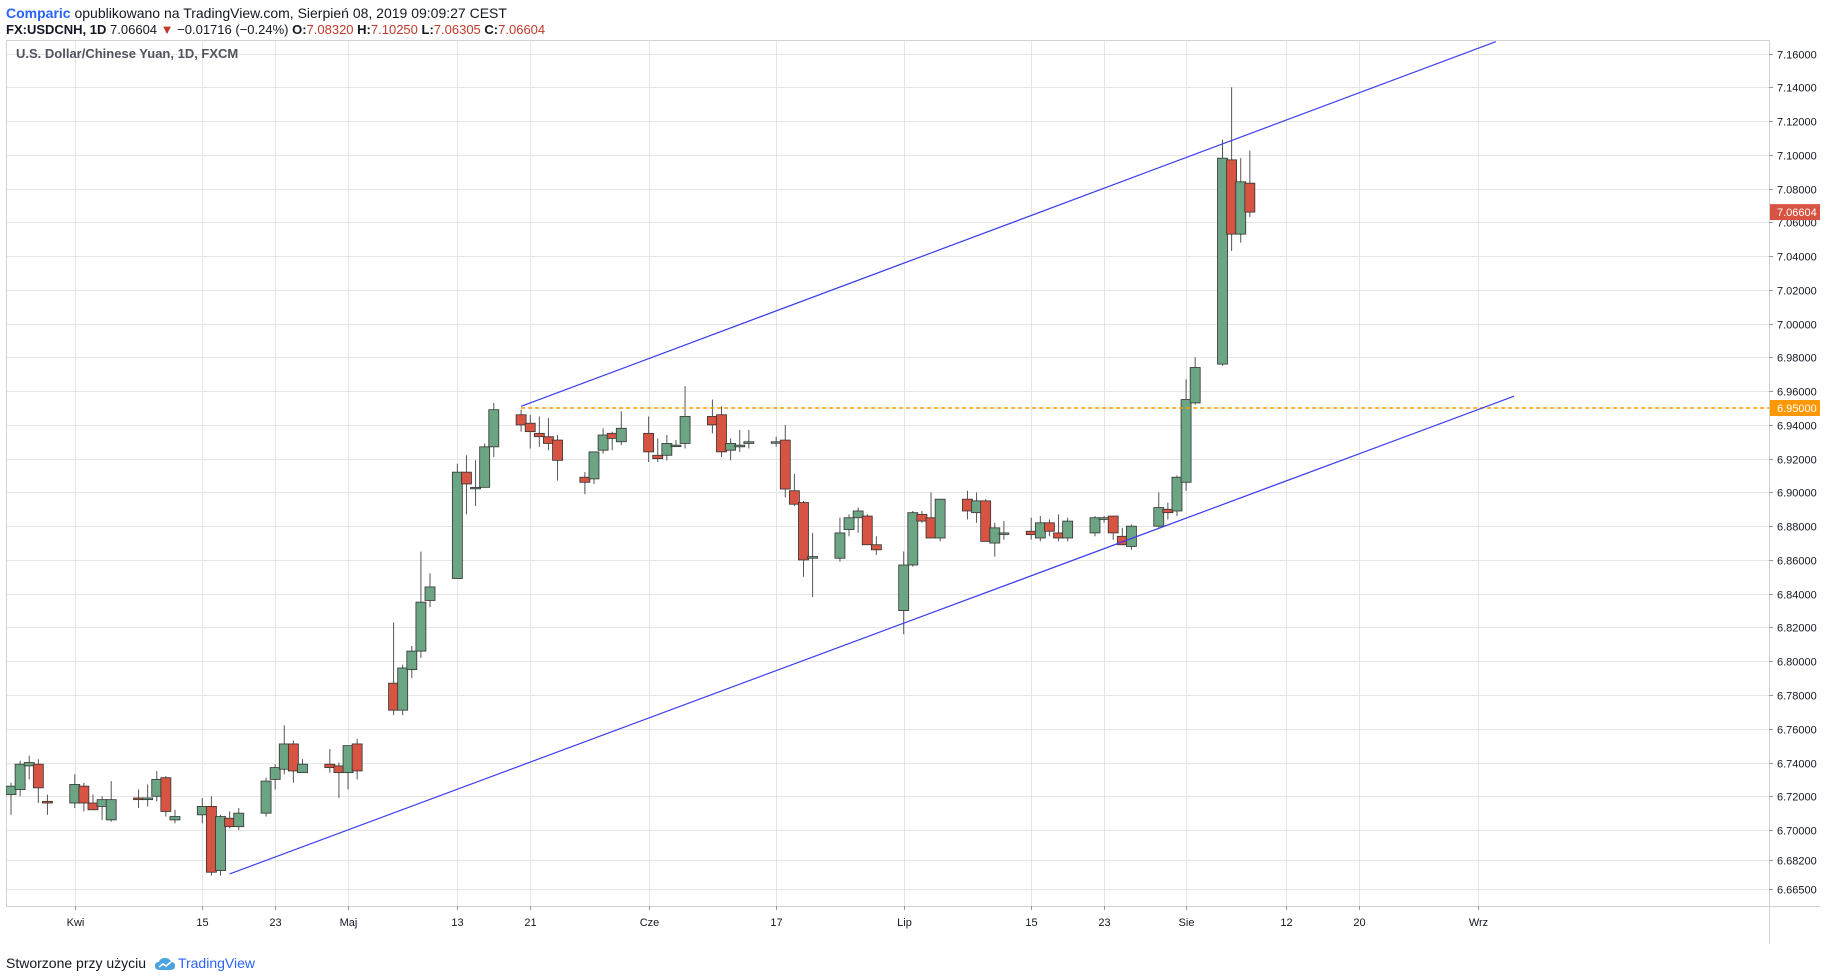 This screenshot has height=978, width=1828. I want to click on price-tick-label: 7.12000, so click(1797, 123).